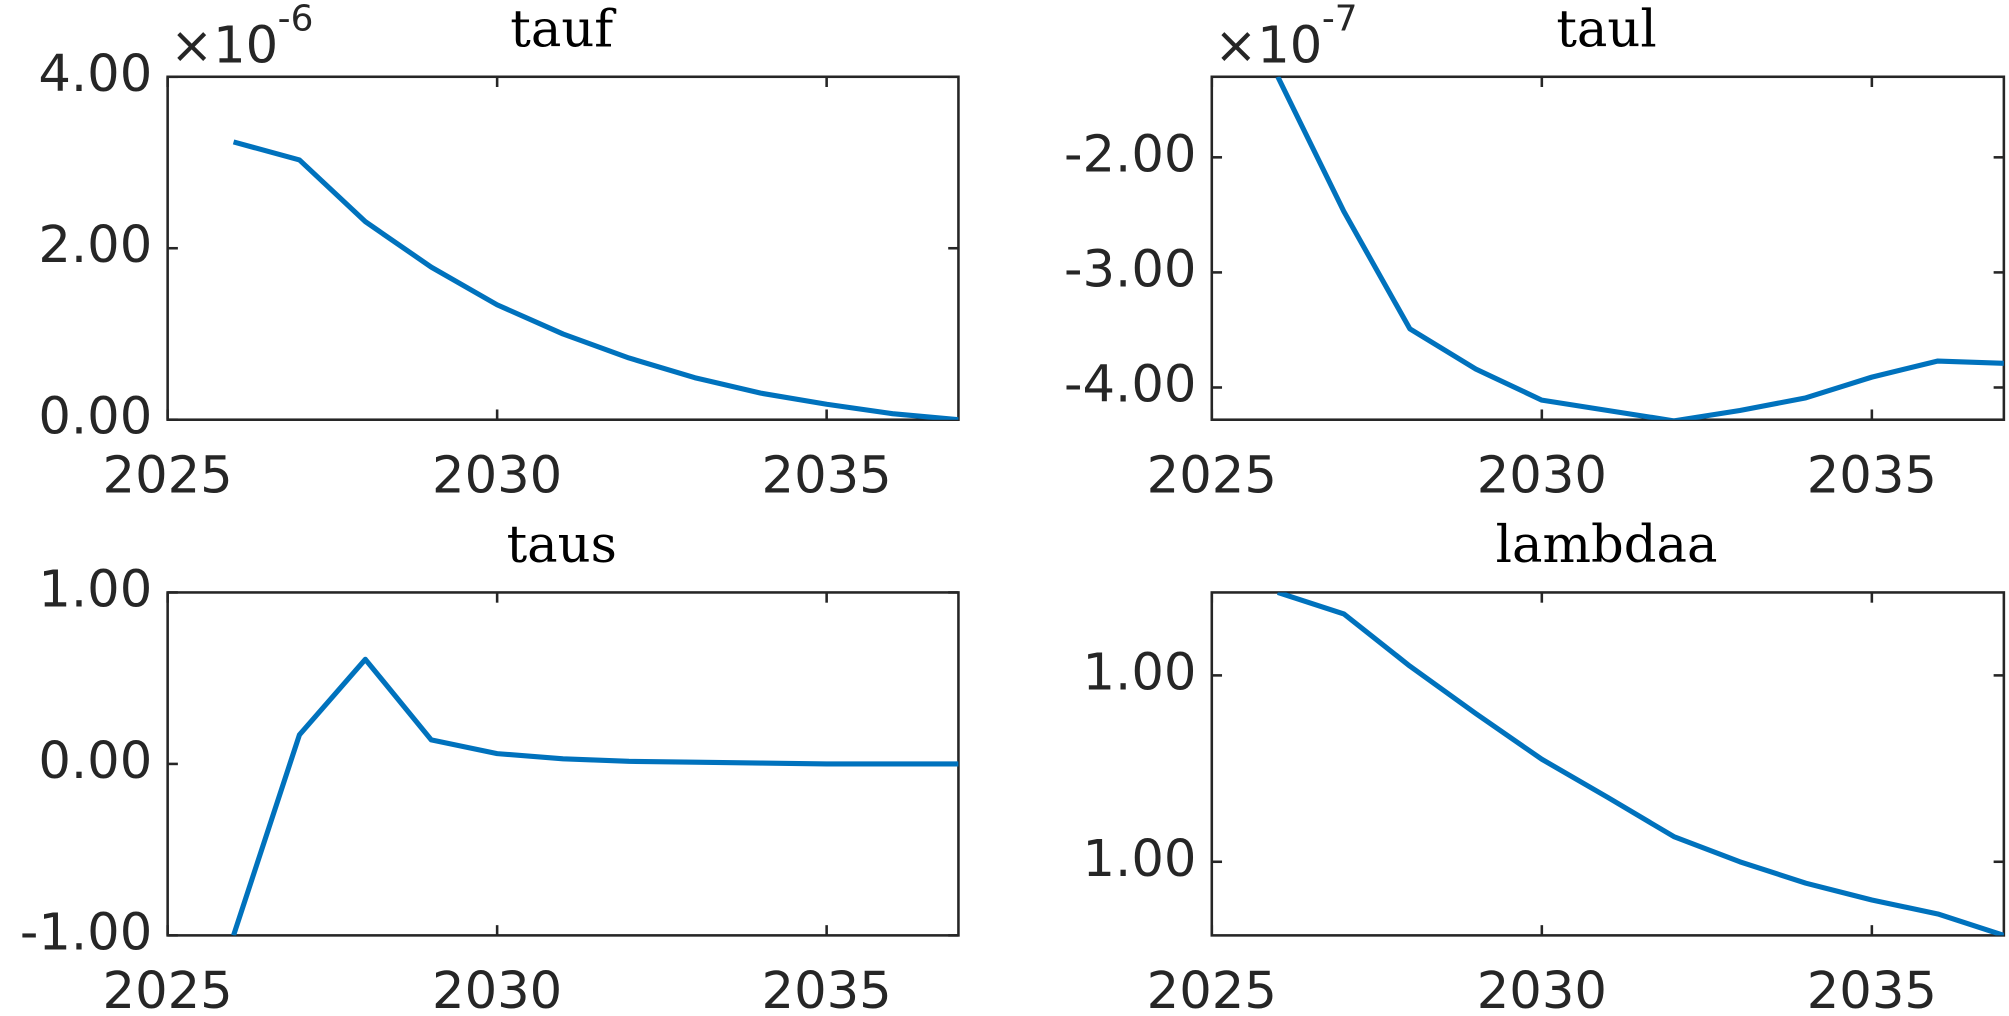 The width and height of the screenshot is (2009, 1016). Describe the element at coordinates (95, 74) in the screenshot. I see `y-tick-label: 4.00` at that location.